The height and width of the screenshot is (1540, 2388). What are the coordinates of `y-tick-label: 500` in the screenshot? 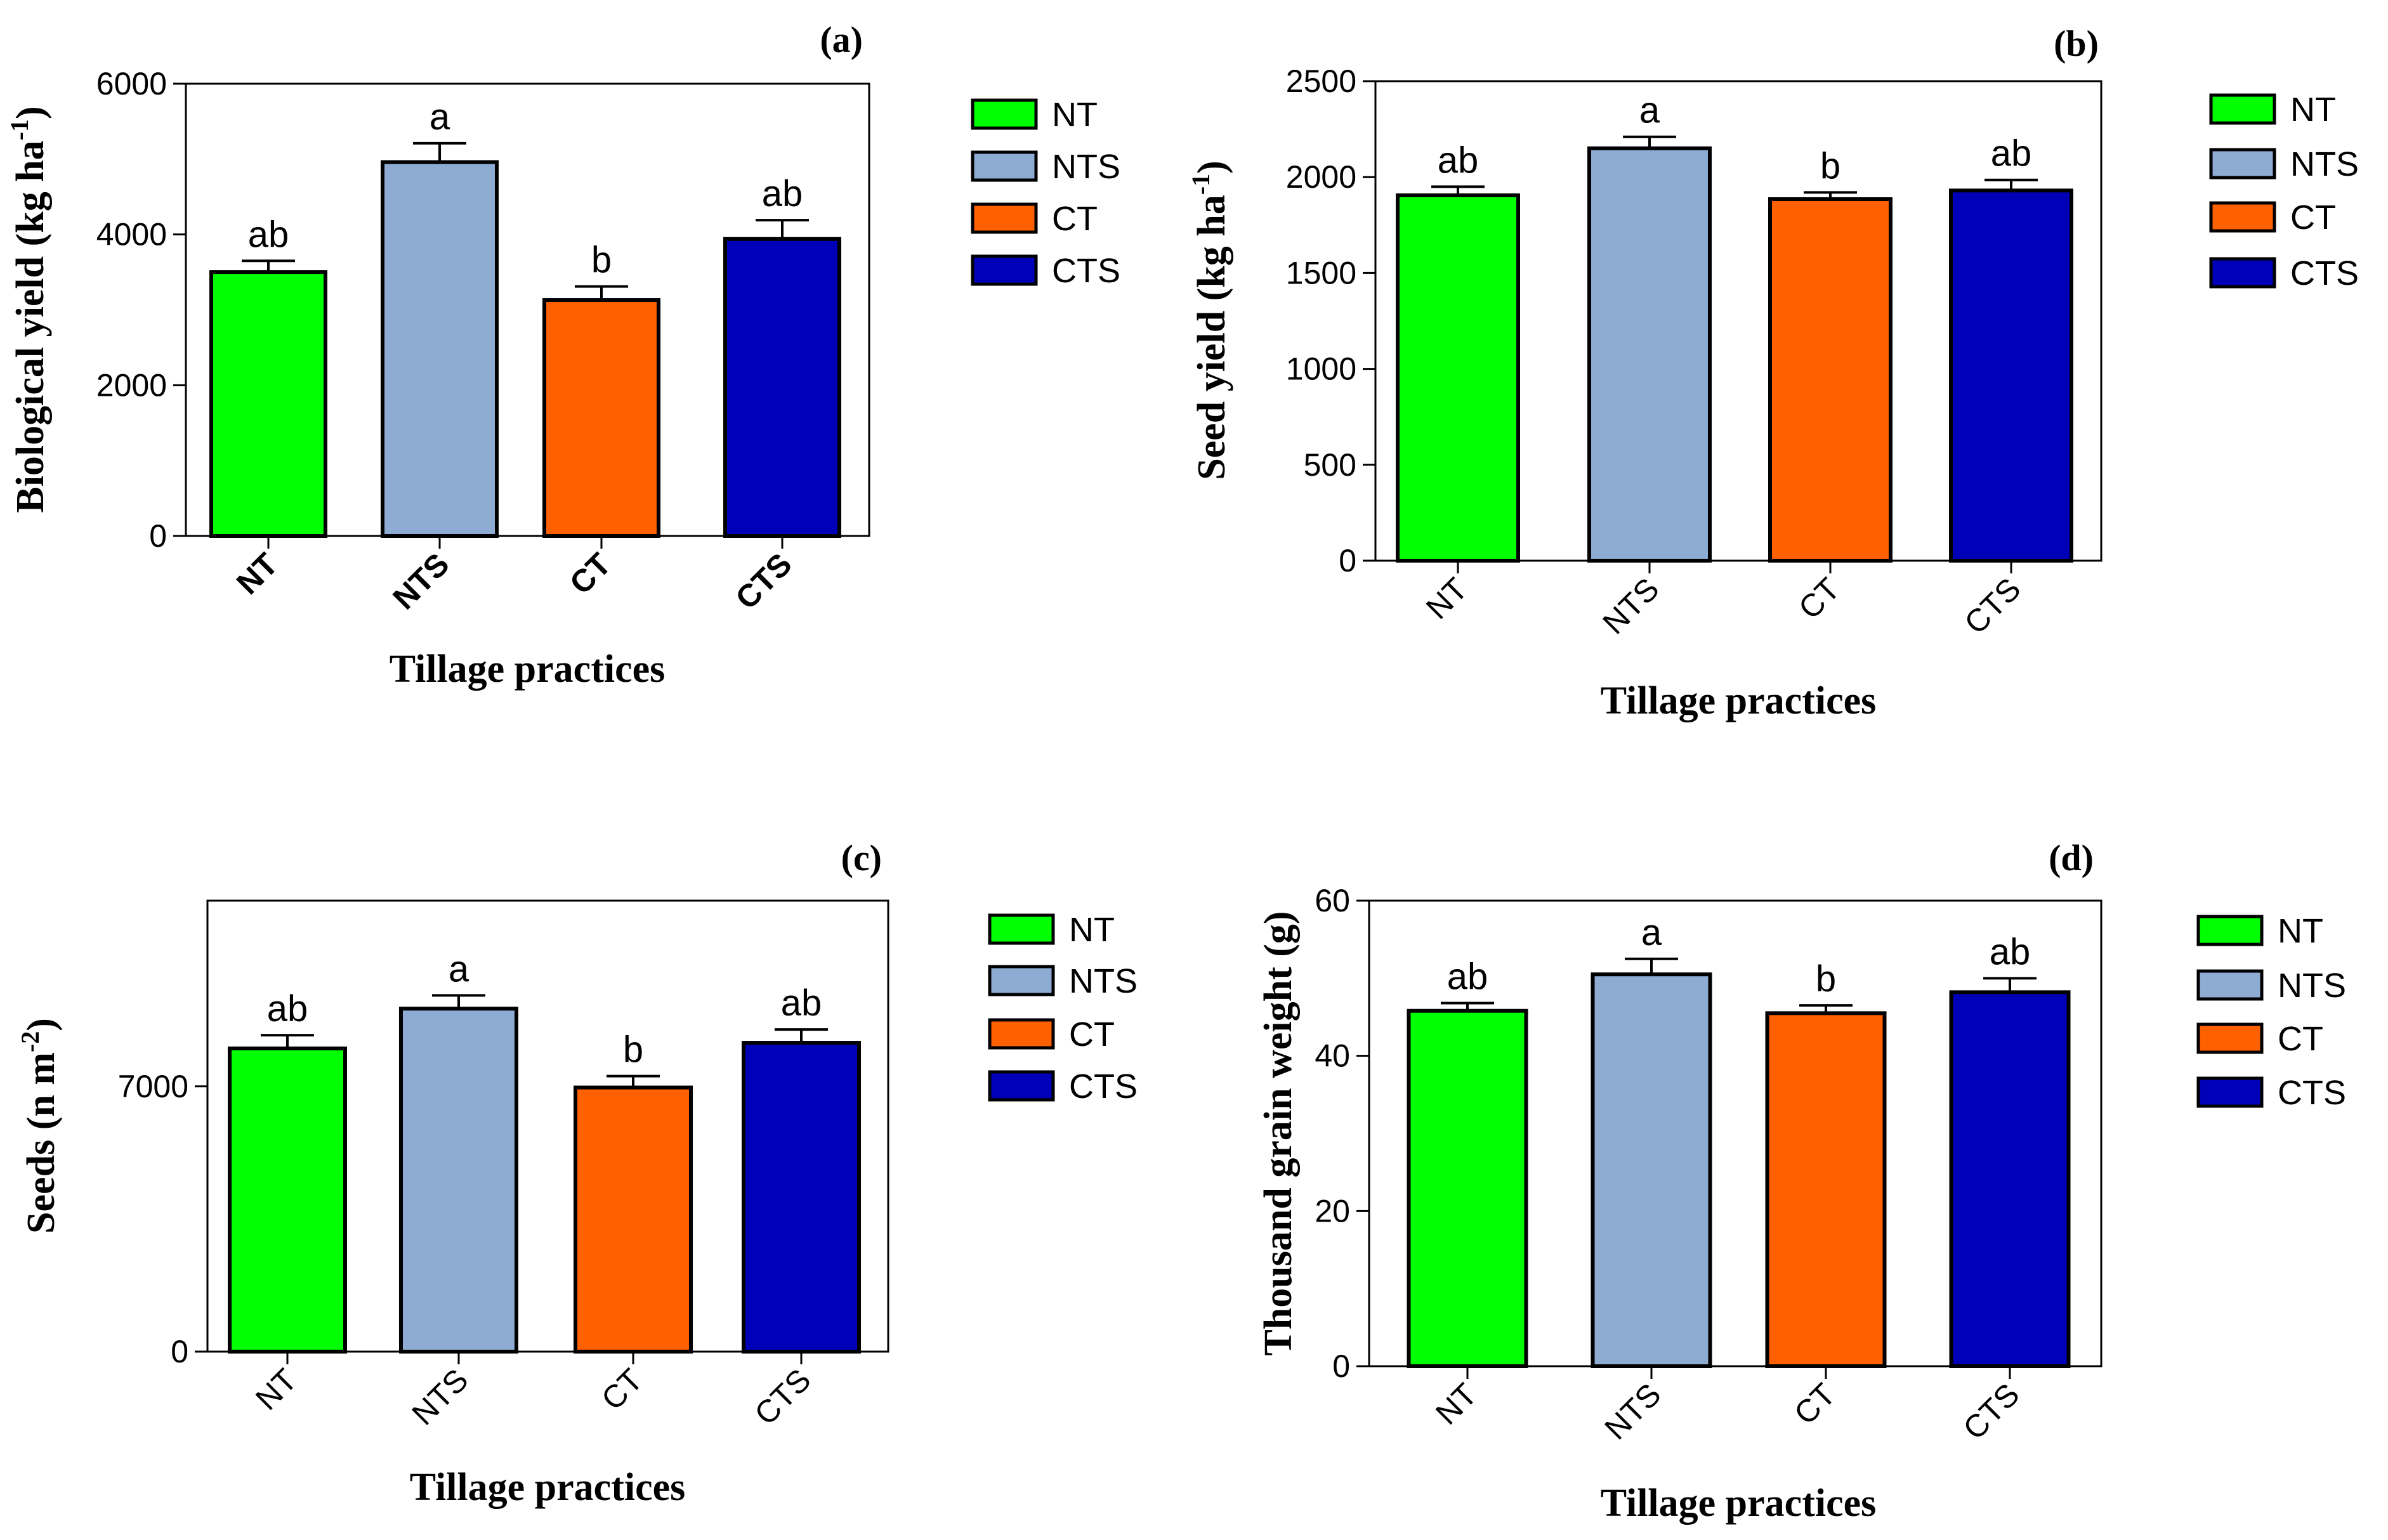 It's located at (1330, 465).